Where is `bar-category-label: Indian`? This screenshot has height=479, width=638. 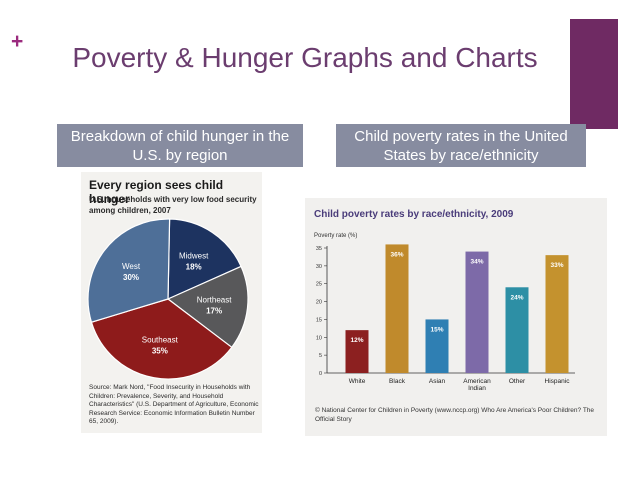 bar-category-label: Indian is located at coordinates (477, 388).